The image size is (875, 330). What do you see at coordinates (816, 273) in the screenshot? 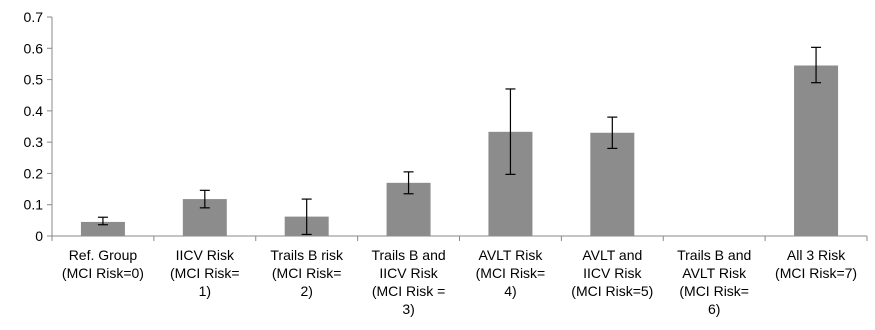
I see `x-tick-label-line: (MCI Risk=7)` at bounding box center [816, 273].